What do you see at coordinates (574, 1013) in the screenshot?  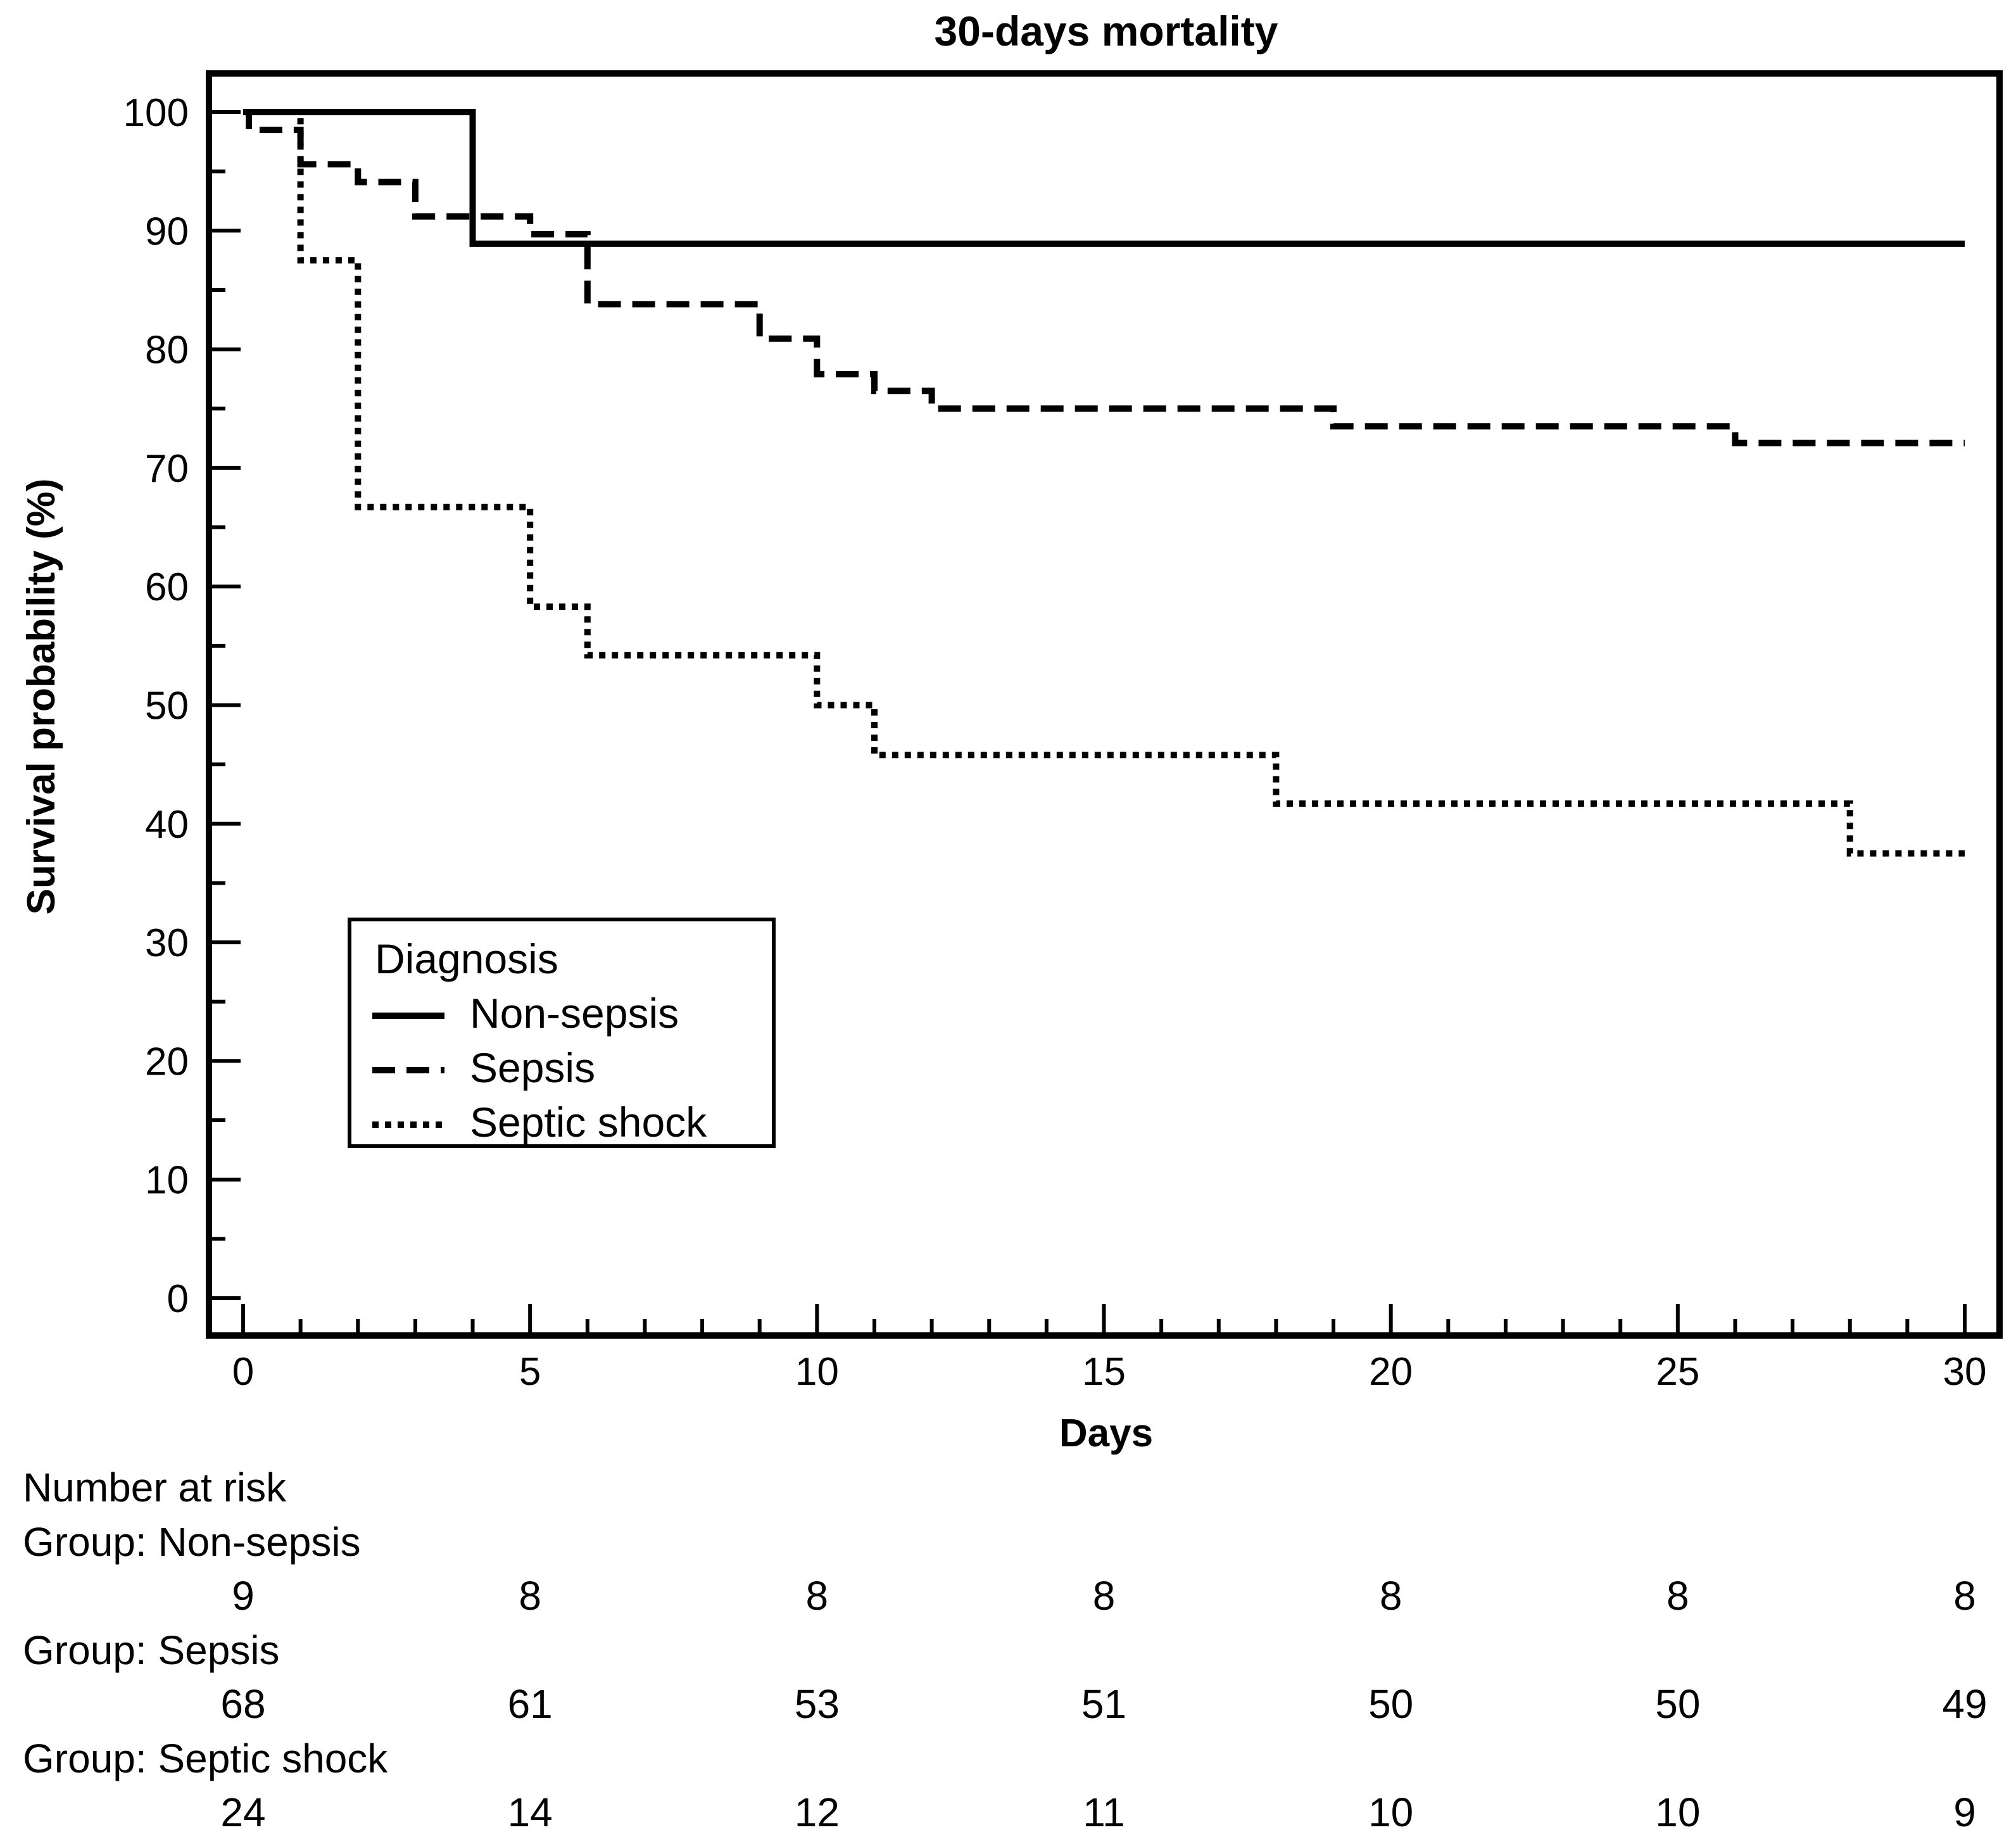 I see `legend-entry-non-sepsis: Non-sepsis` at bounding box center [574, 1013].